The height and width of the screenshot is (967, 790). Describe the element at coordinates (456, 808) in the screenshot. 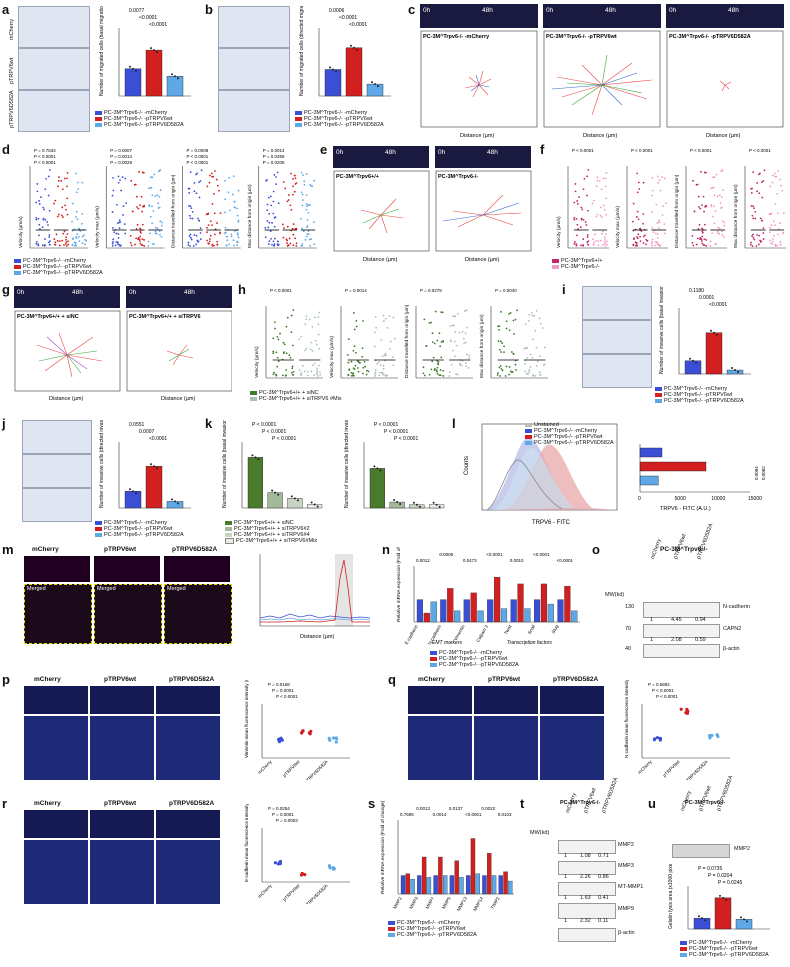

I see `p-value: 0.0137` at that location.